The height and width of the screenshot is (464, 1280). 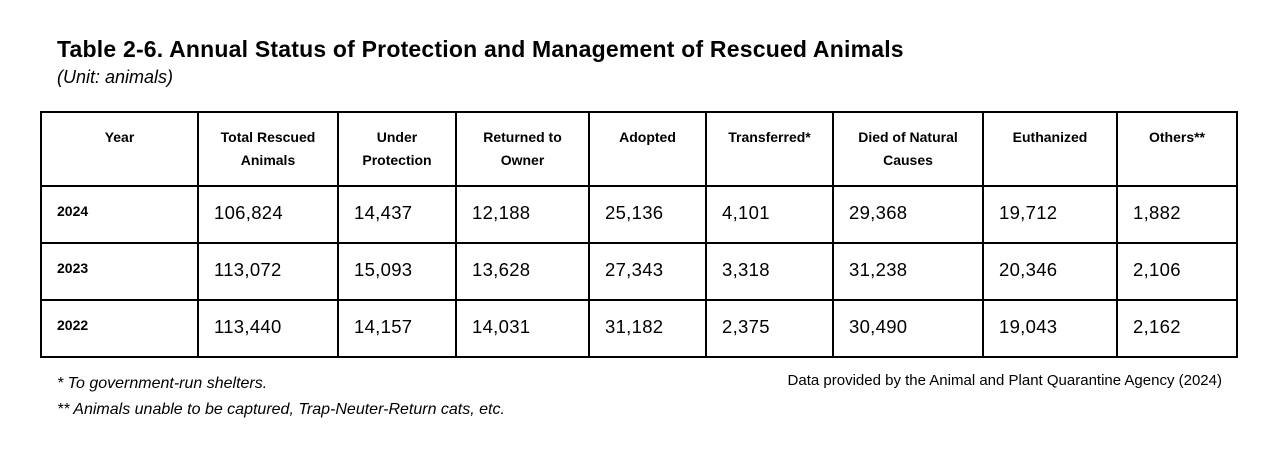 I want to click on value-cell: 14,157, so click(x=397, y=329).